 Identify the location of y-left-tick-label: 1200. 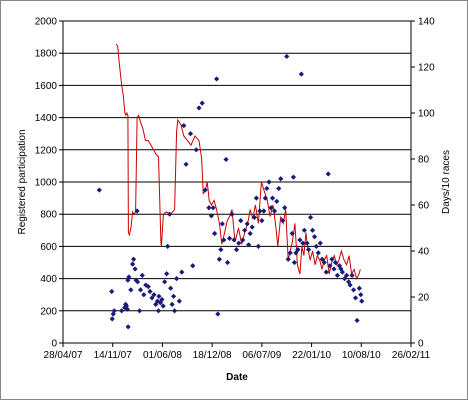
(46, 150).